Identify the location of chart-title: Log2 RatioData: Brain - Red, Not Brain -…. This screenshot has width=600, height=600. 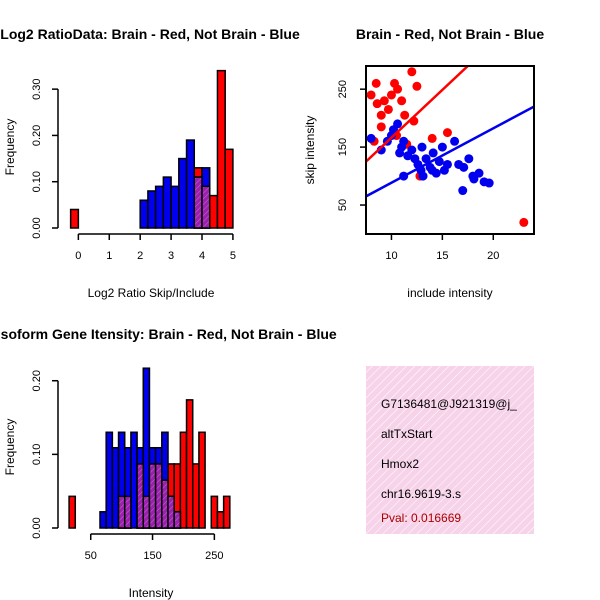
(150, 34).